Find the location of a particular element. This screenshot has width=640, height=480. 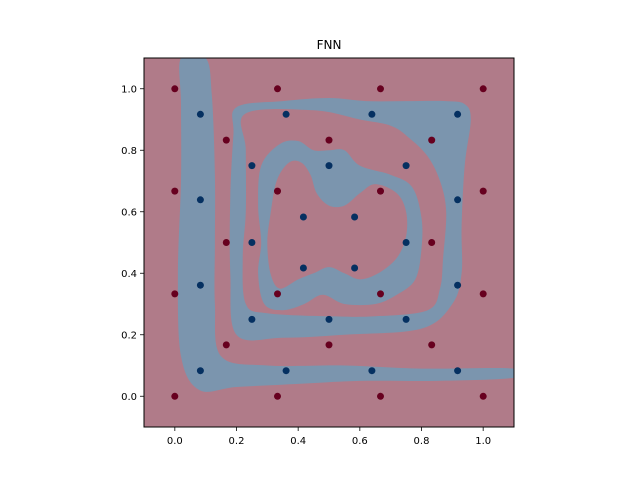

y-axis-ticks: 0.0 0.2 0.4 0.6 0.8 1.0 is located at coordinates (132, 243).